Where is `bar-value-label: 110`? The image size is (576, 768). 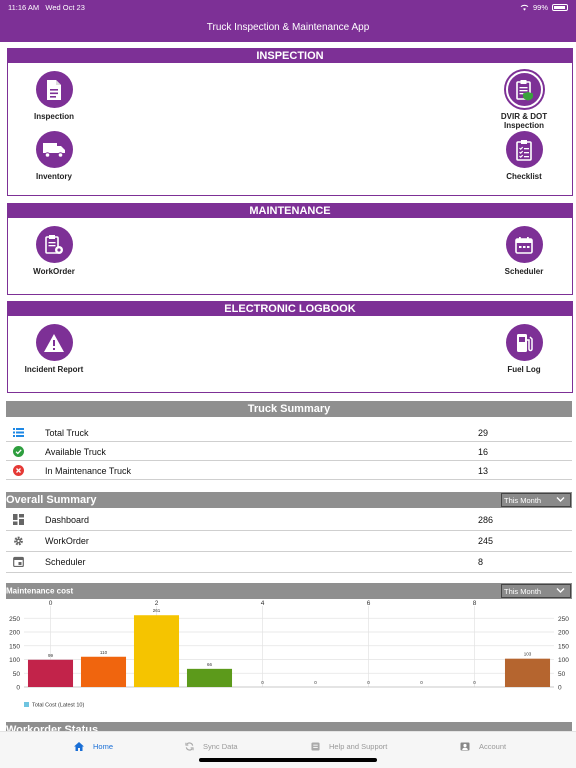
bar-value-label: 110 is located at coordinates (104, 652).